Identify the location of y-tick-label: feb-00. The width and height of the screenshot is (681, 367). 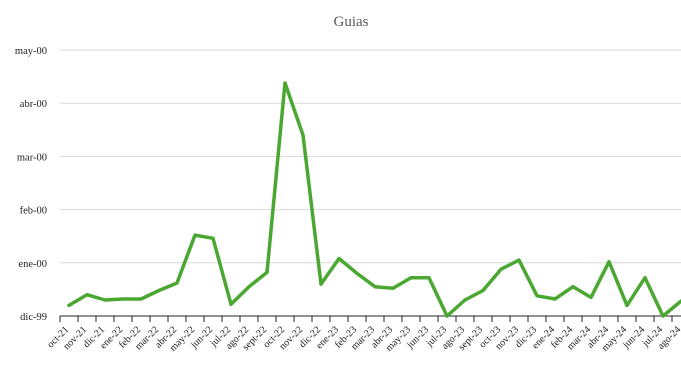
(33, 211).